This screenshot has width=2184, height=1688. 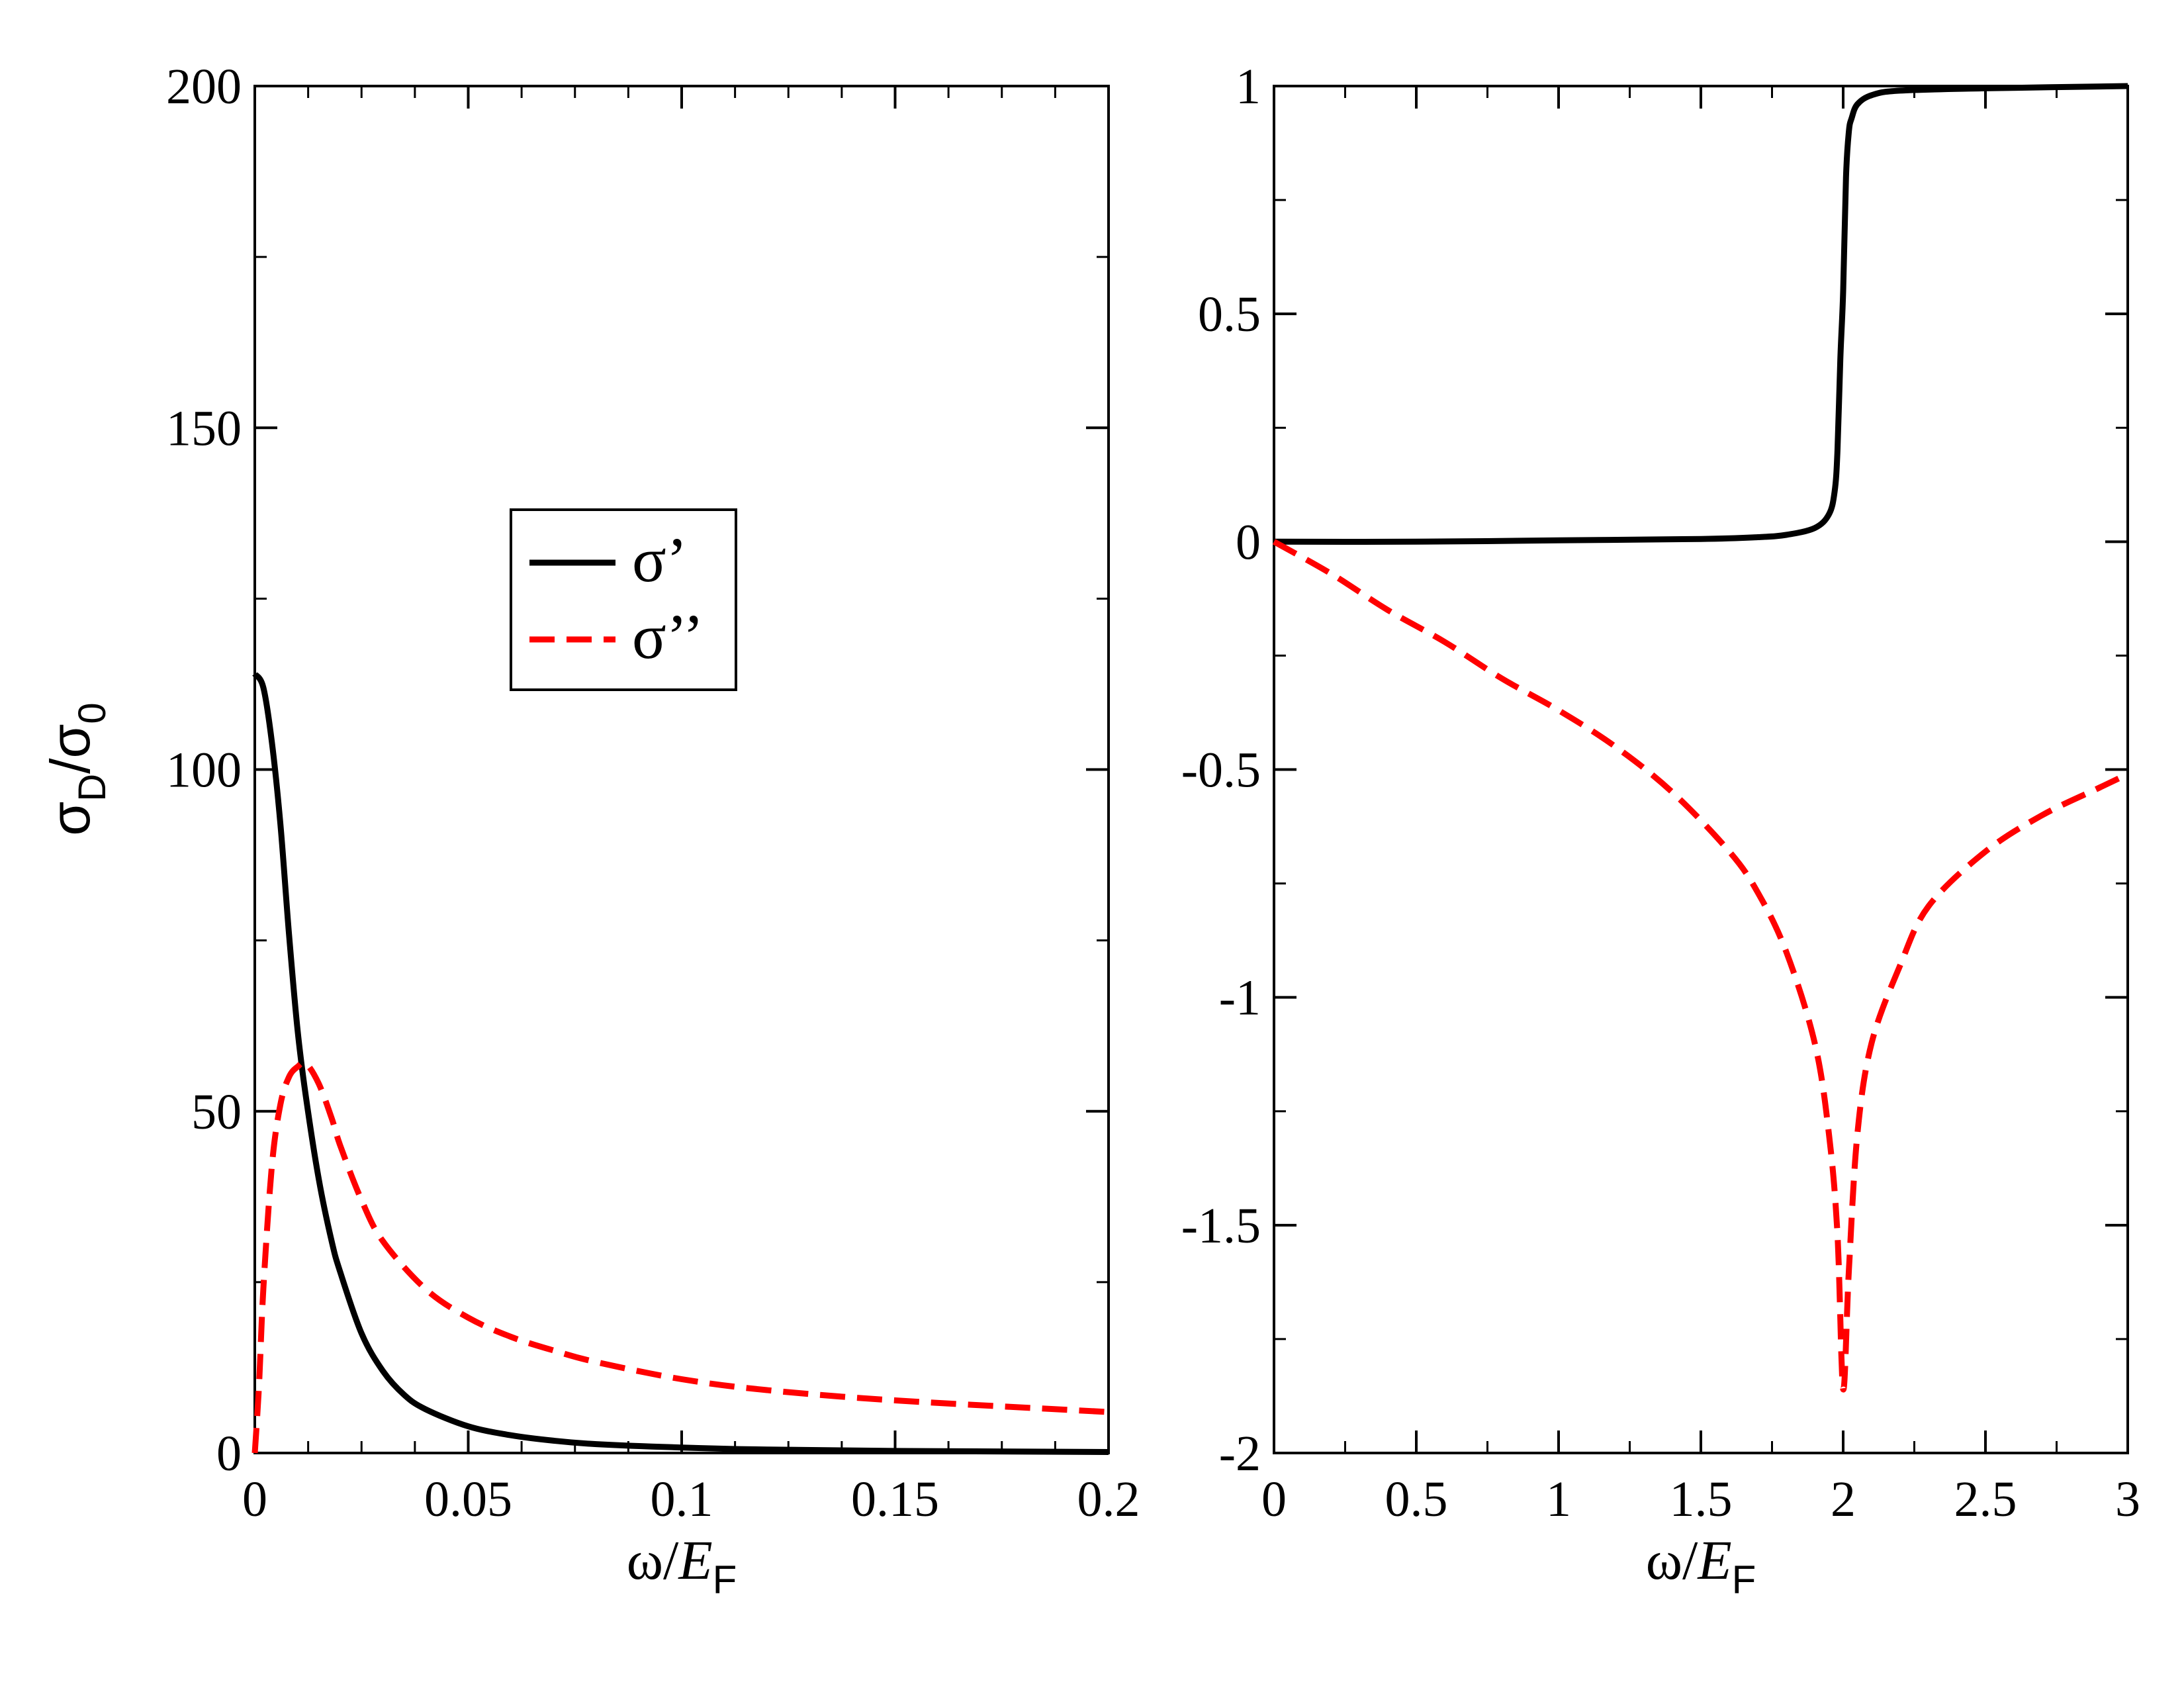 What do you see at coordinates (70, 749) in the screenshot?
I see `left-ylabel-mid: /σ` at bounding box center [70, 749].